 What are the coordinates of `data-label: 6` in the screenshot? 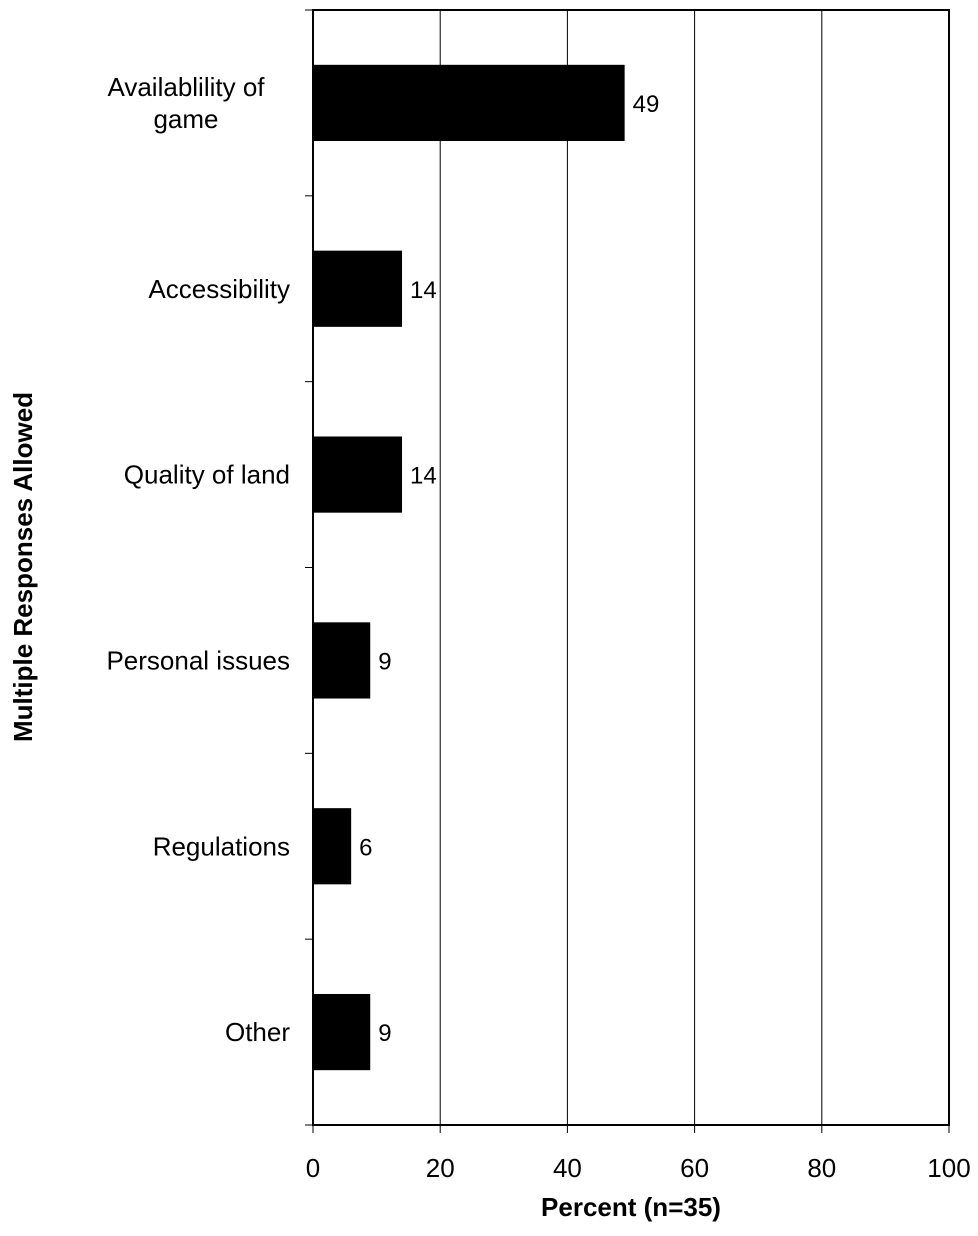 It's located at (365, 847).